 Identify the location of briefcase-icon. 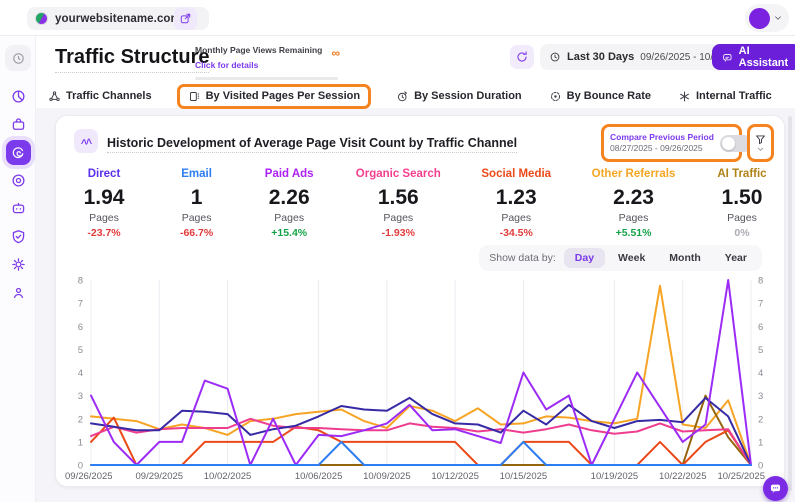
(18, 123).